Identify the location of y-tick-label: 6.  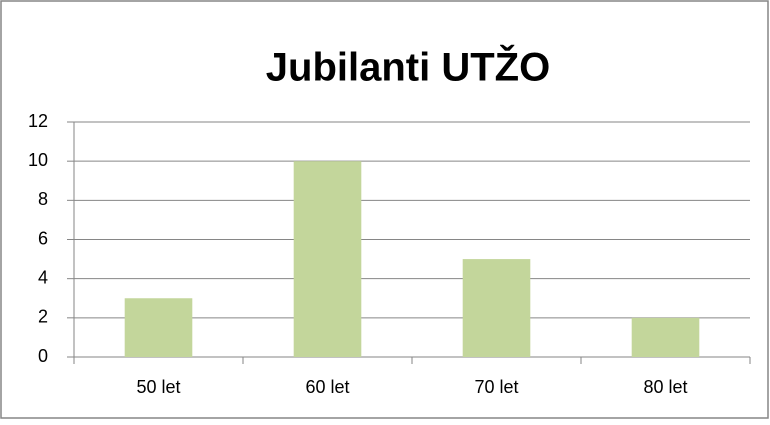
(43, 238).